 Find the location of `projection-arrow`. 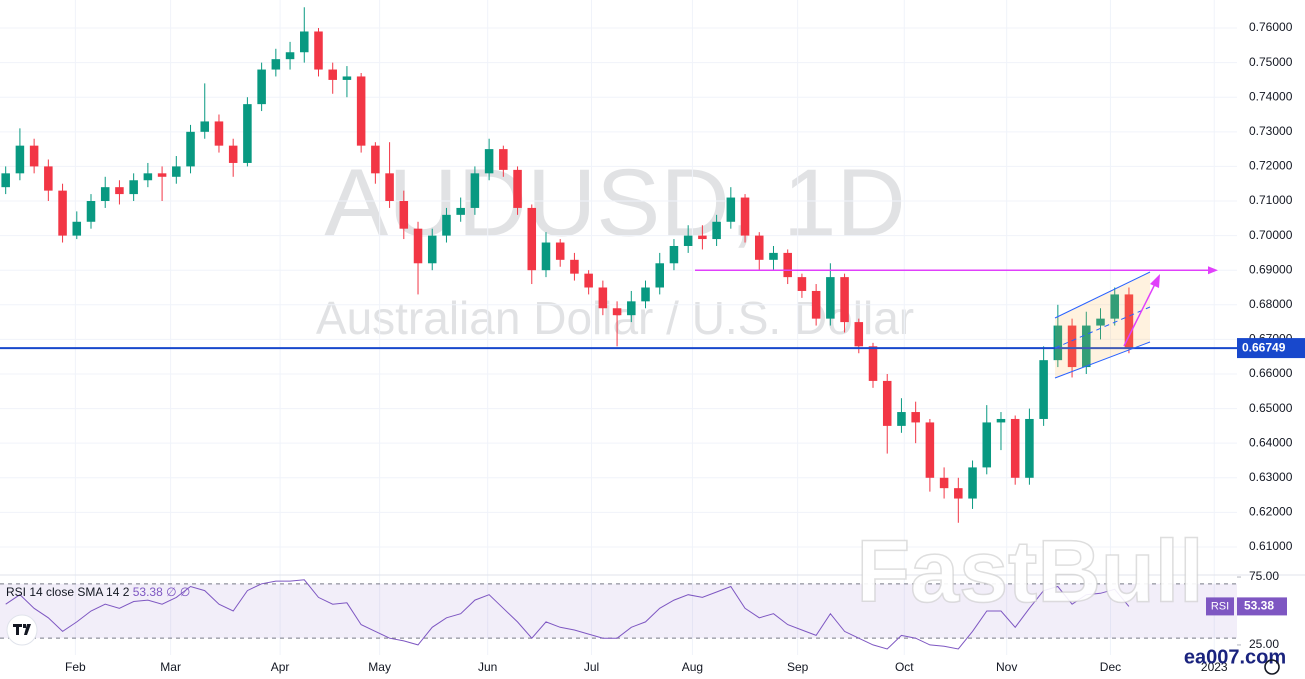

projection-arrow is located at coordinates (1139, 315).